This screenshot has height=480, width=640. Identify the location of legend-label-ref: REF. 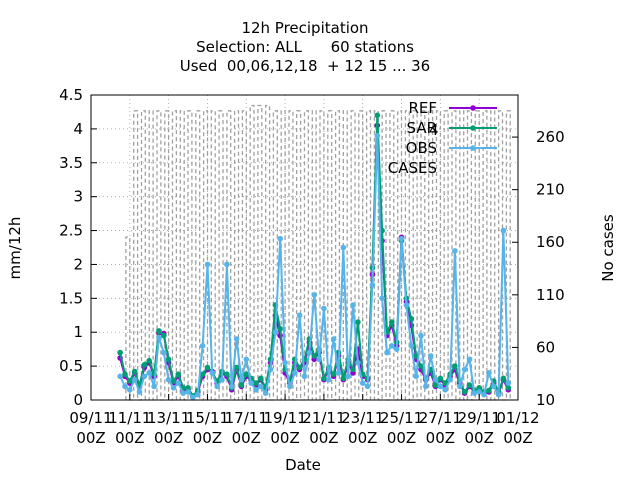
(422, 108).